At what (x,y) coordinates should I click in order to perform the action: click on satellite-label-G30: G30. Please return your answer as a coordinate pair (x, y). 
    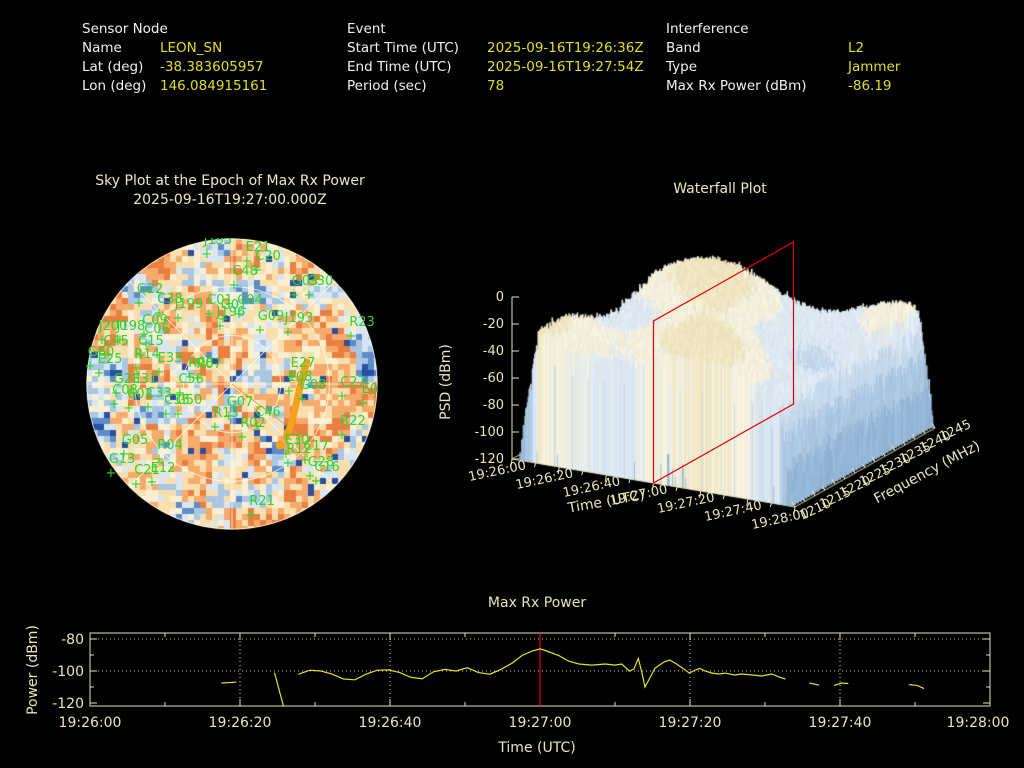
    Looking at the image, I should click on (320, 281).